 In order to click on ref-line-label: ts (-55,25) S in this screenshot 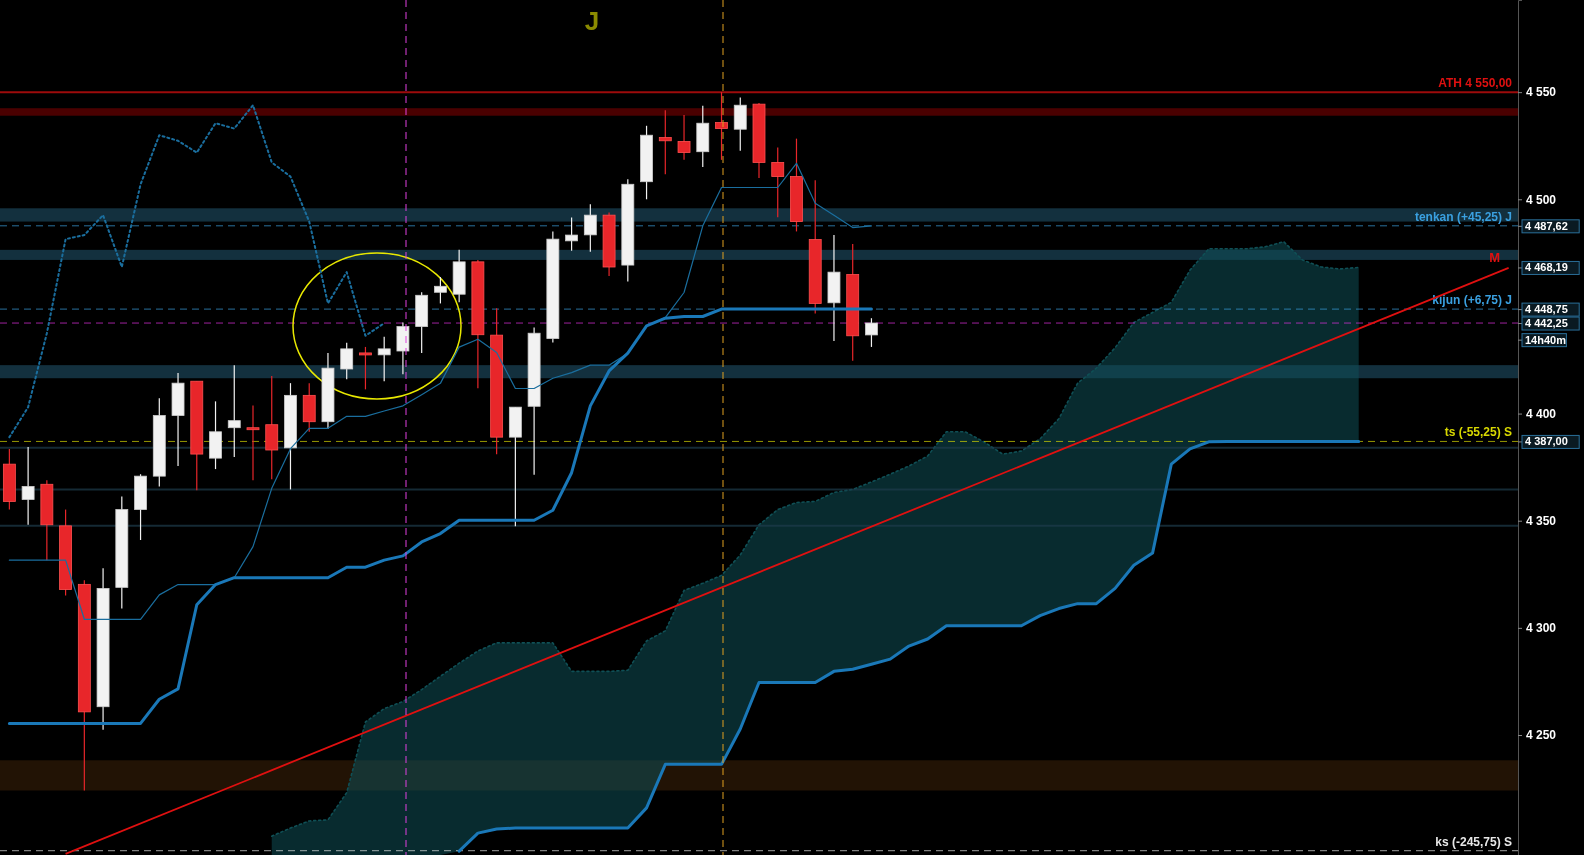, I will do `click(1478, 432)`.